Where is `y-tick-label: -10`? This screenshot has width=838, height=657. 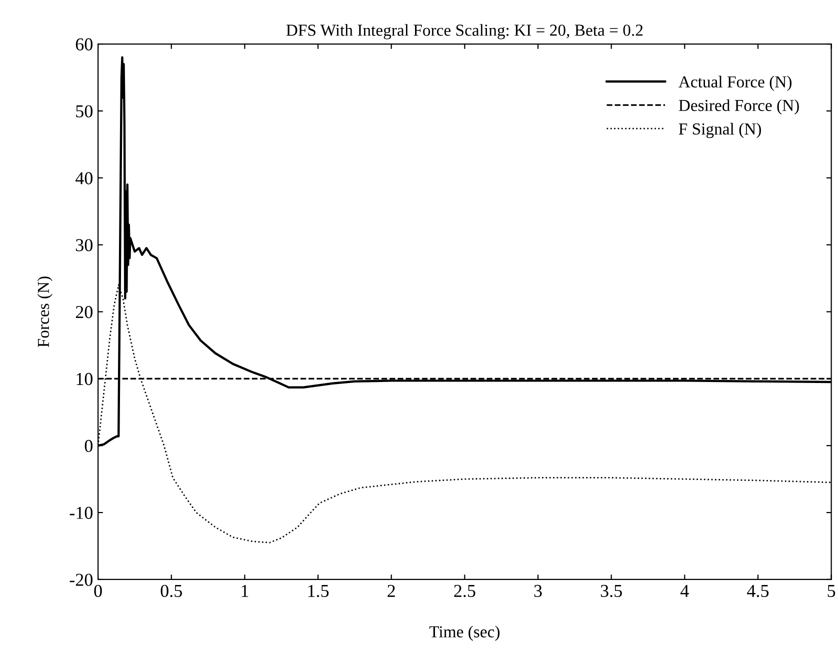
y-tick-label: -10 is located at coordinates (81, 512).